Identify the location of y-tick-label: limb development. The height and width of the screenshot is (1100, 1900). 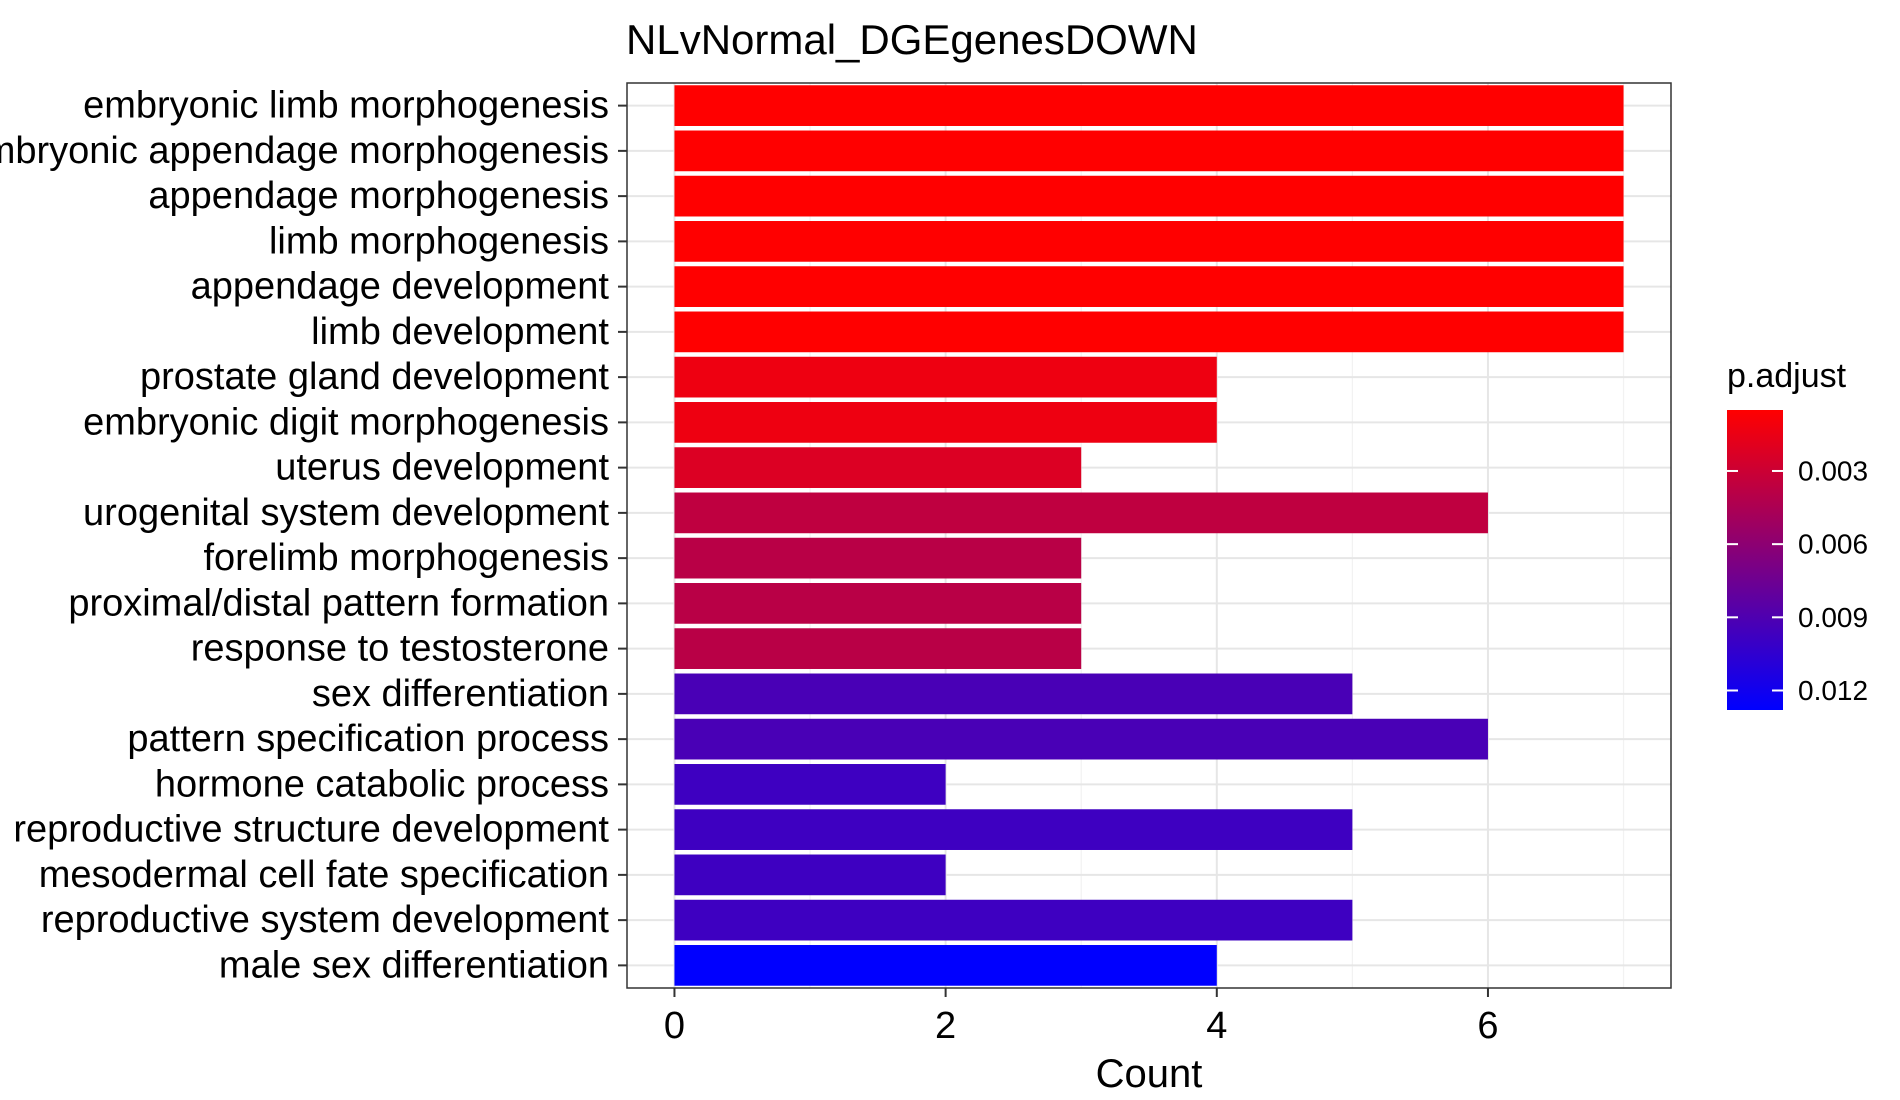
(460, 332).